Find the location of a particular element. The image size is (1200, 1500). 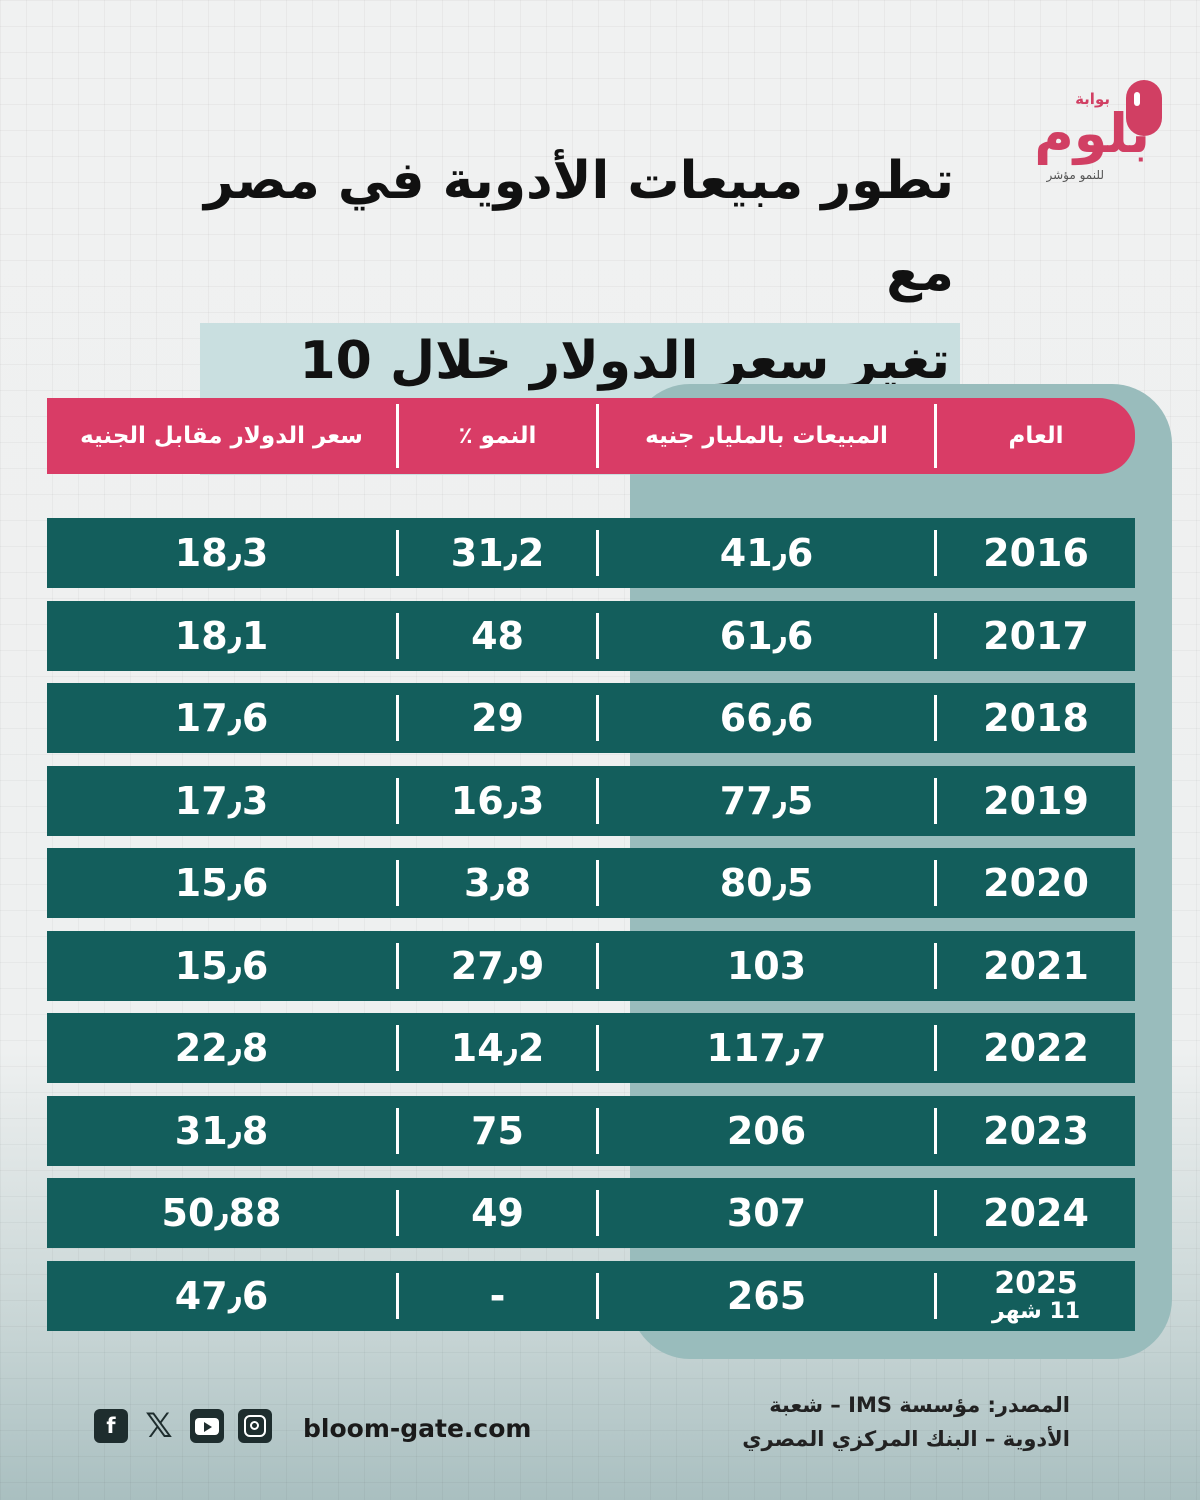

table-row: 2016 41٫6 31٫2 18٫3 is located at coordinates (591, 553).